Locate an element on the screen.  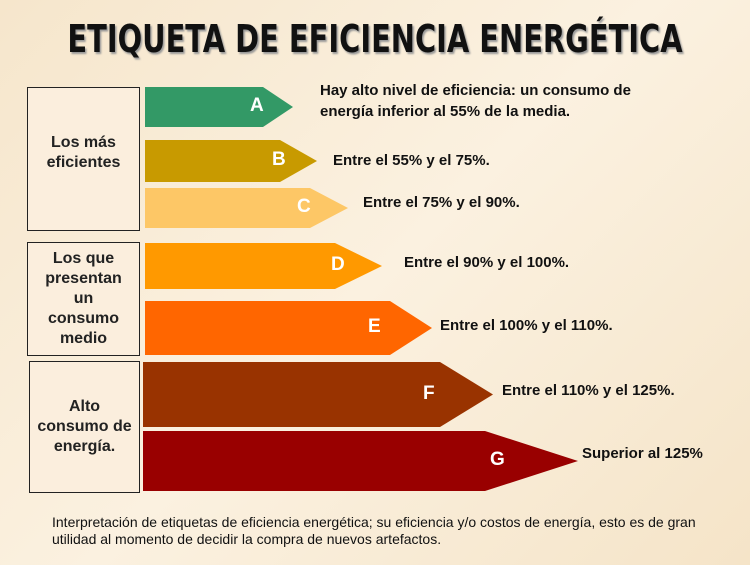
arrow-a is located at coordinates (219, 107).